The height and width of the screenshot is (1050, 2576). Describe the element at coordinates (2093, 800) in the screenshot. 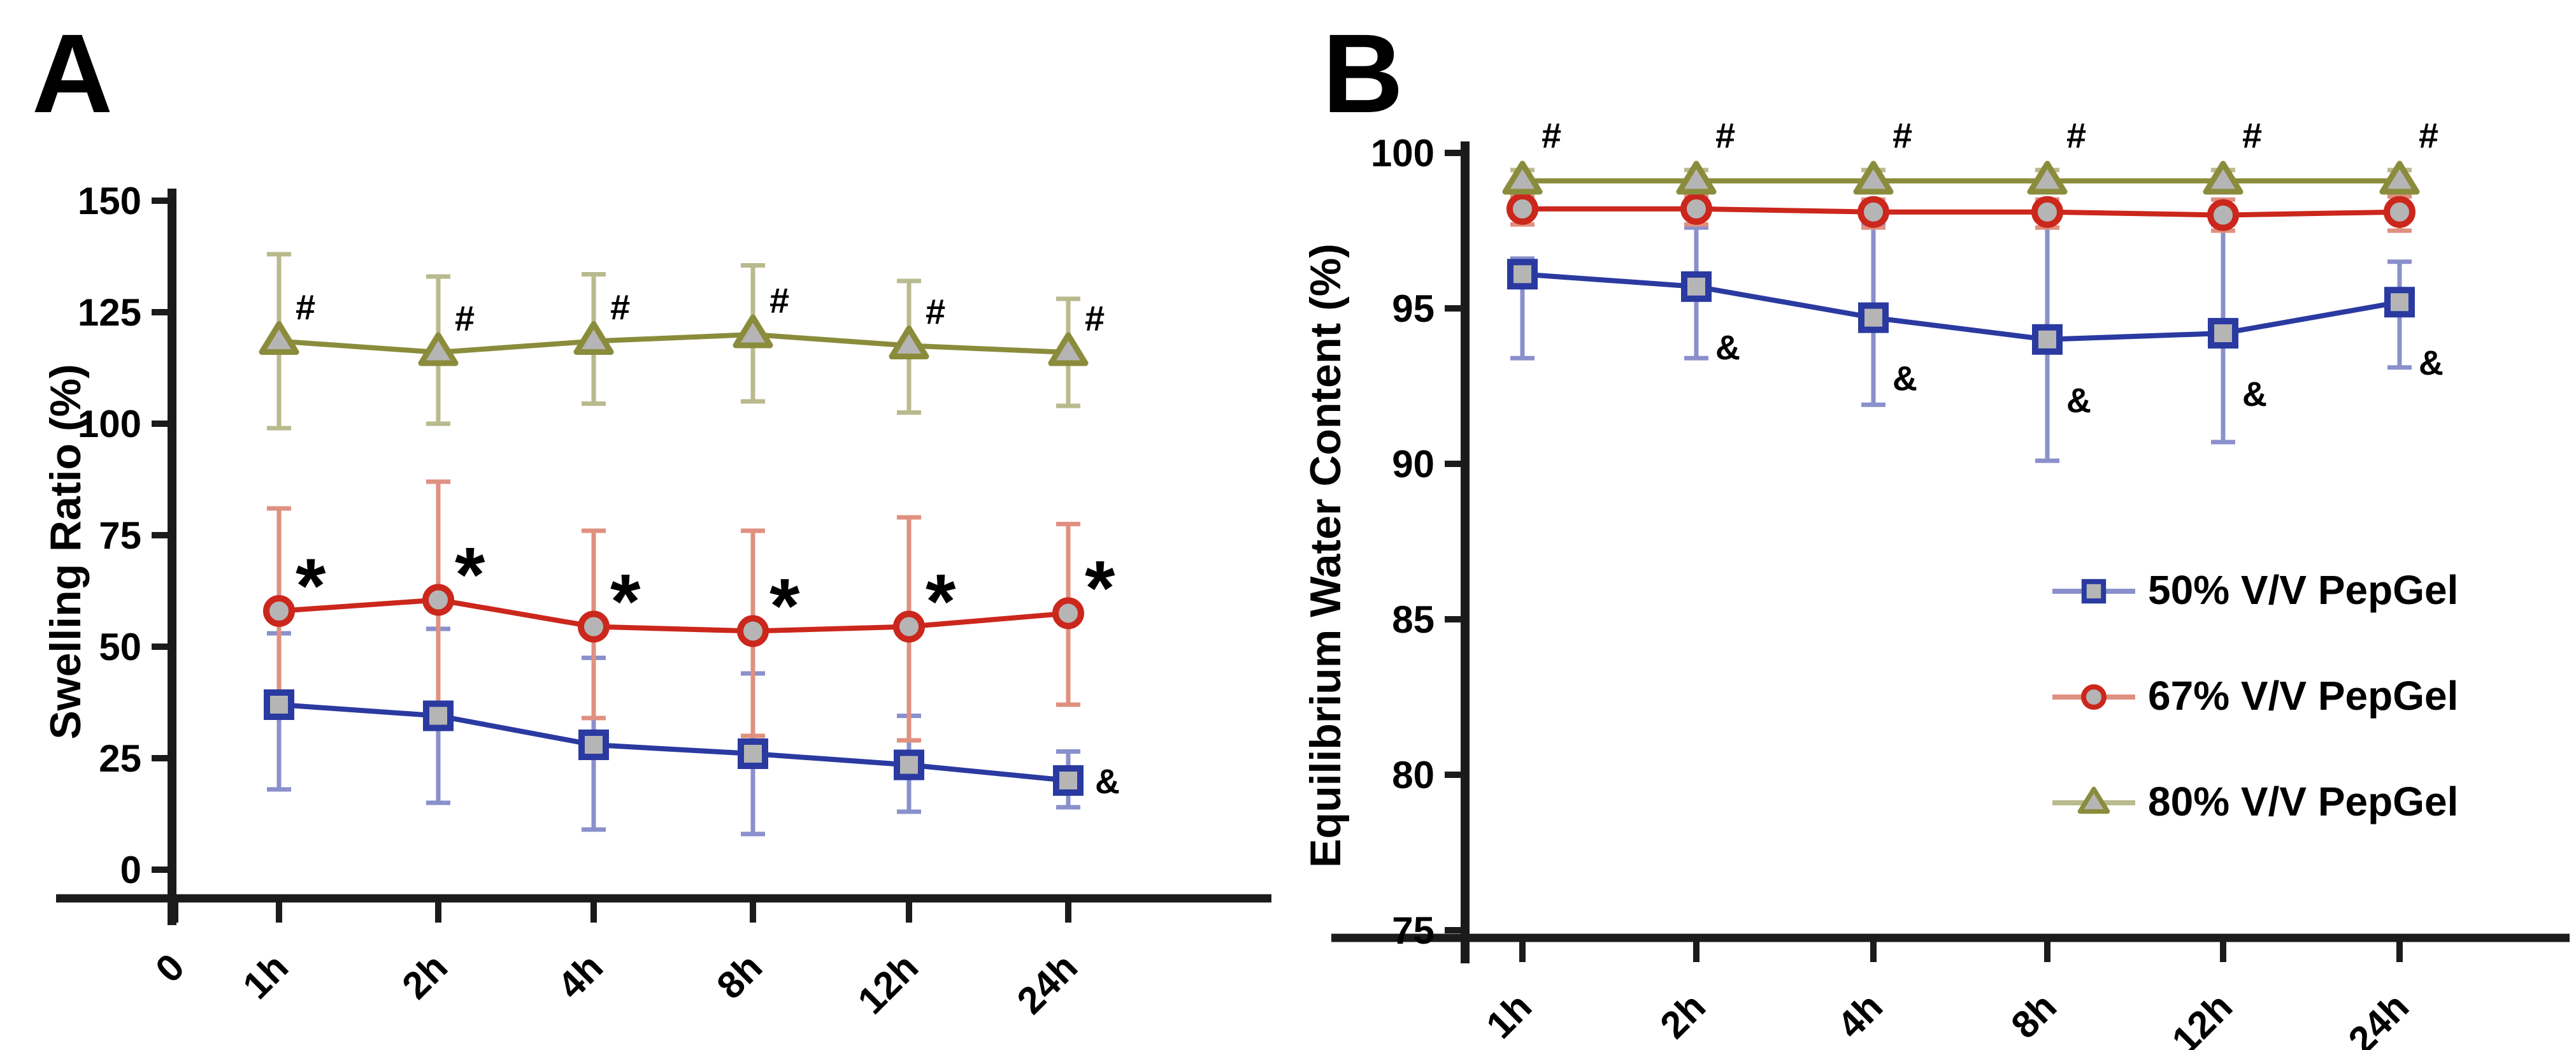

I see `legend-marker-triangle` at that location.